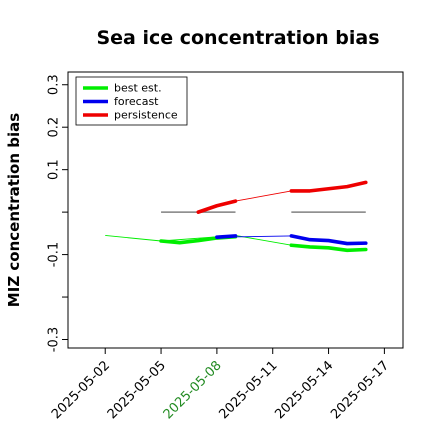 This screenshot has width=440, height=440. What do you see at coordinates (237, 38) in the screenshot?
I see `chart-title: Sea ice concentration bias` at bounding box center [237, 38].